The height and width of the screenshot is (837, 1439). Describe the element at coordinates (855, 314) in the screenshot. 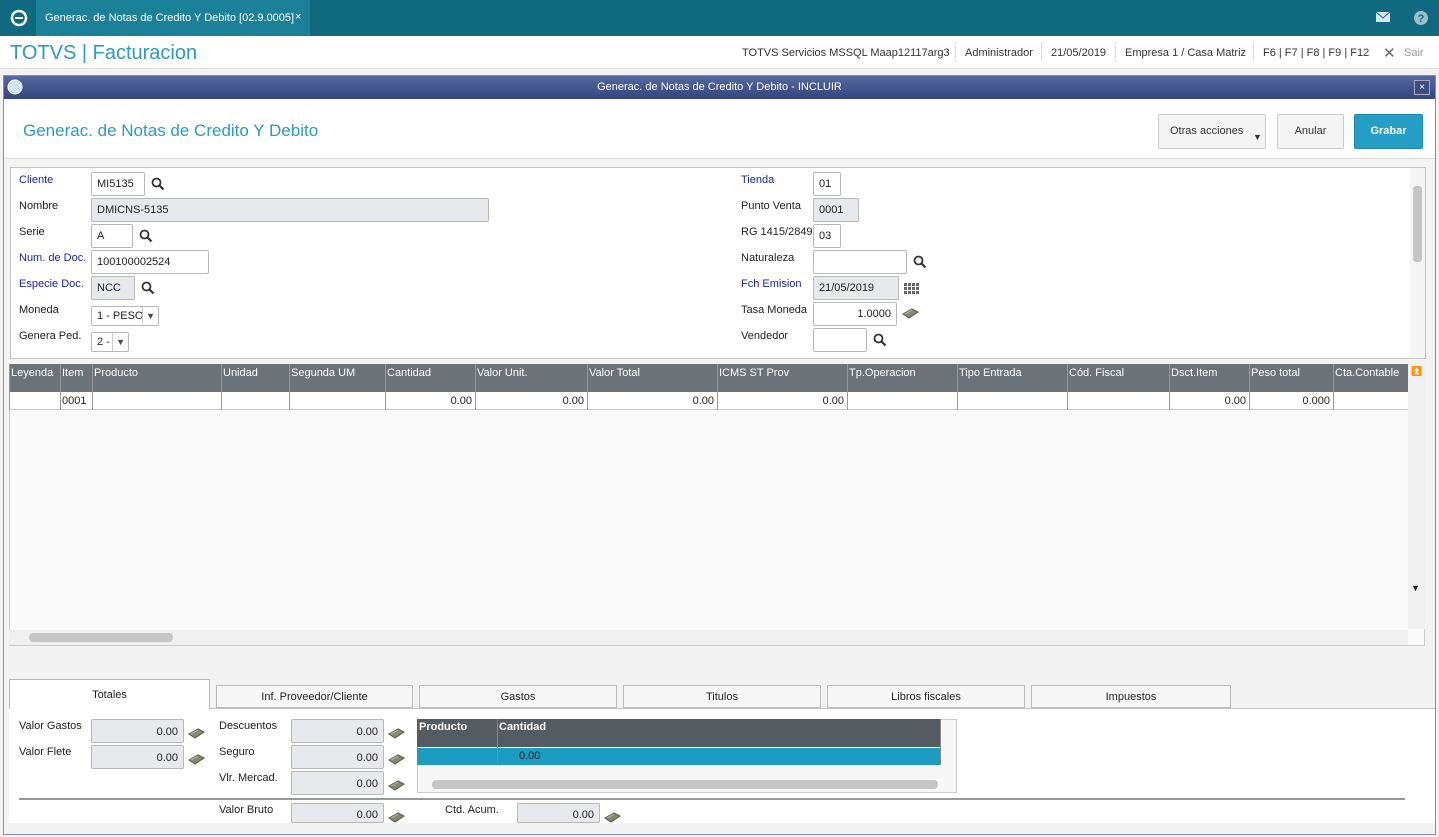

I see `input: 1.0000` at that location.